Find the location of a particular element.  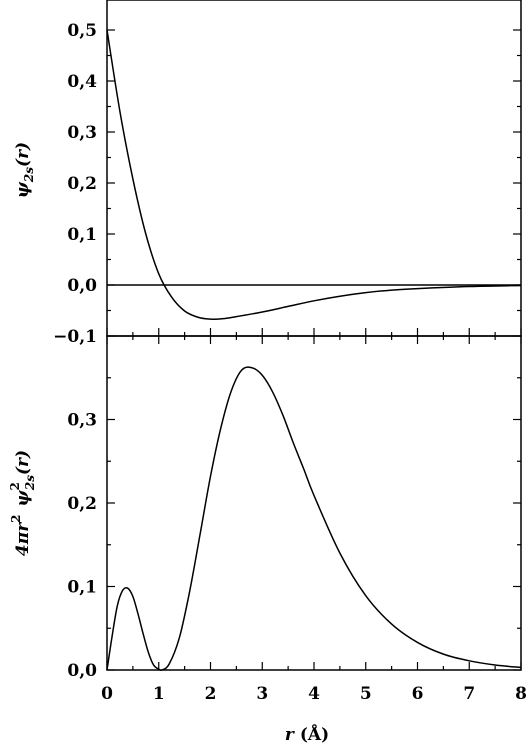

top-ytick-label: 0,0 is located at coordinates (82, 286).